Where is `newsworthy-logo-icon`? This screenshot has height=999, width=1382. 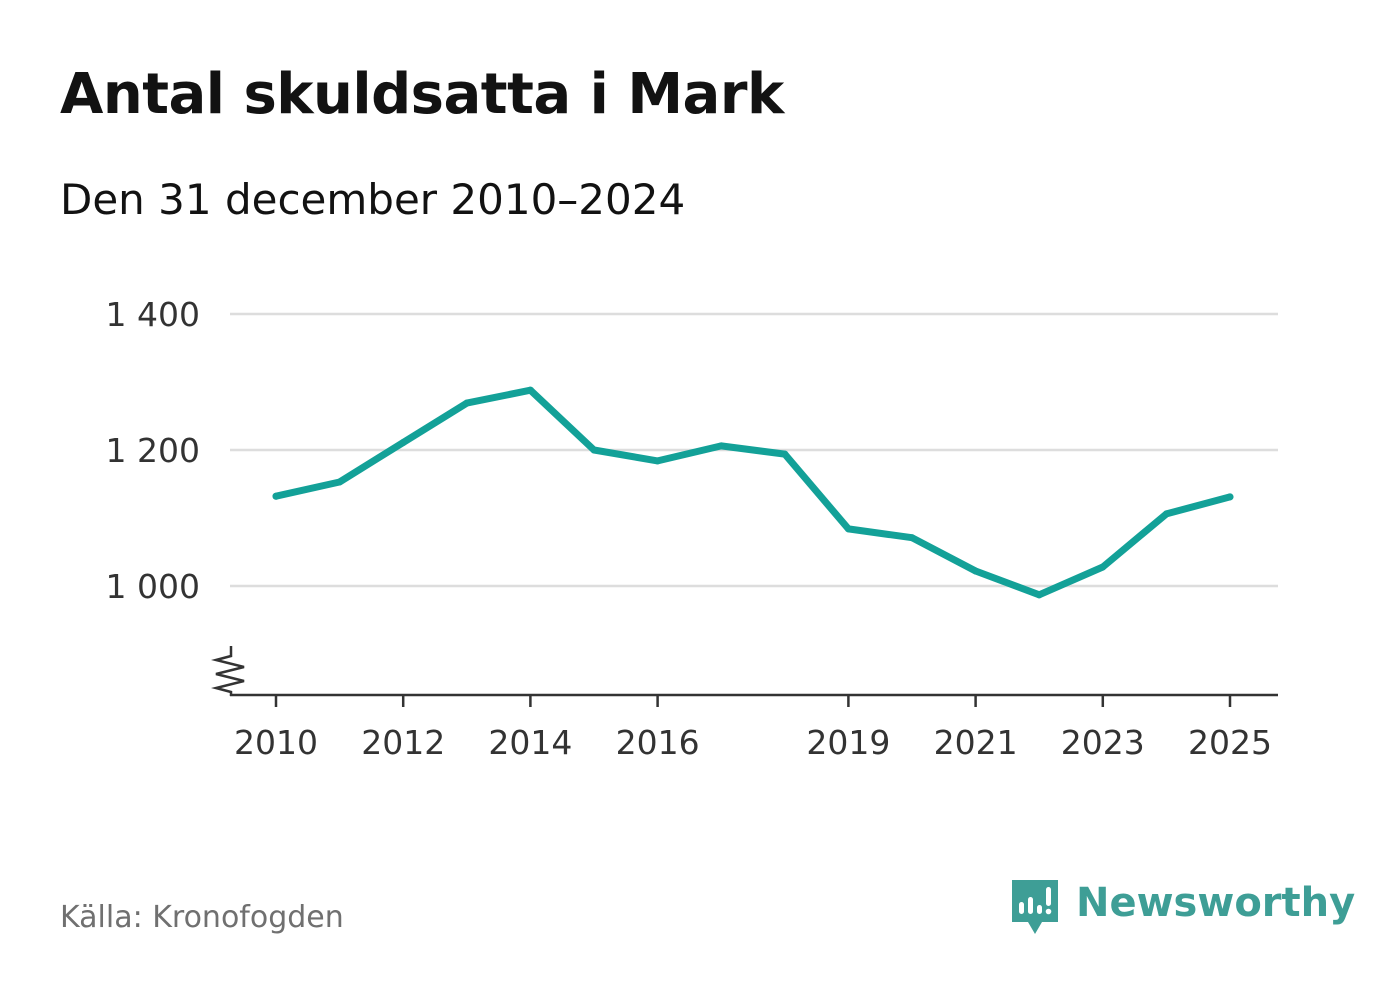
newsworthy-logo-icon is located at coordinates (1035, 907).